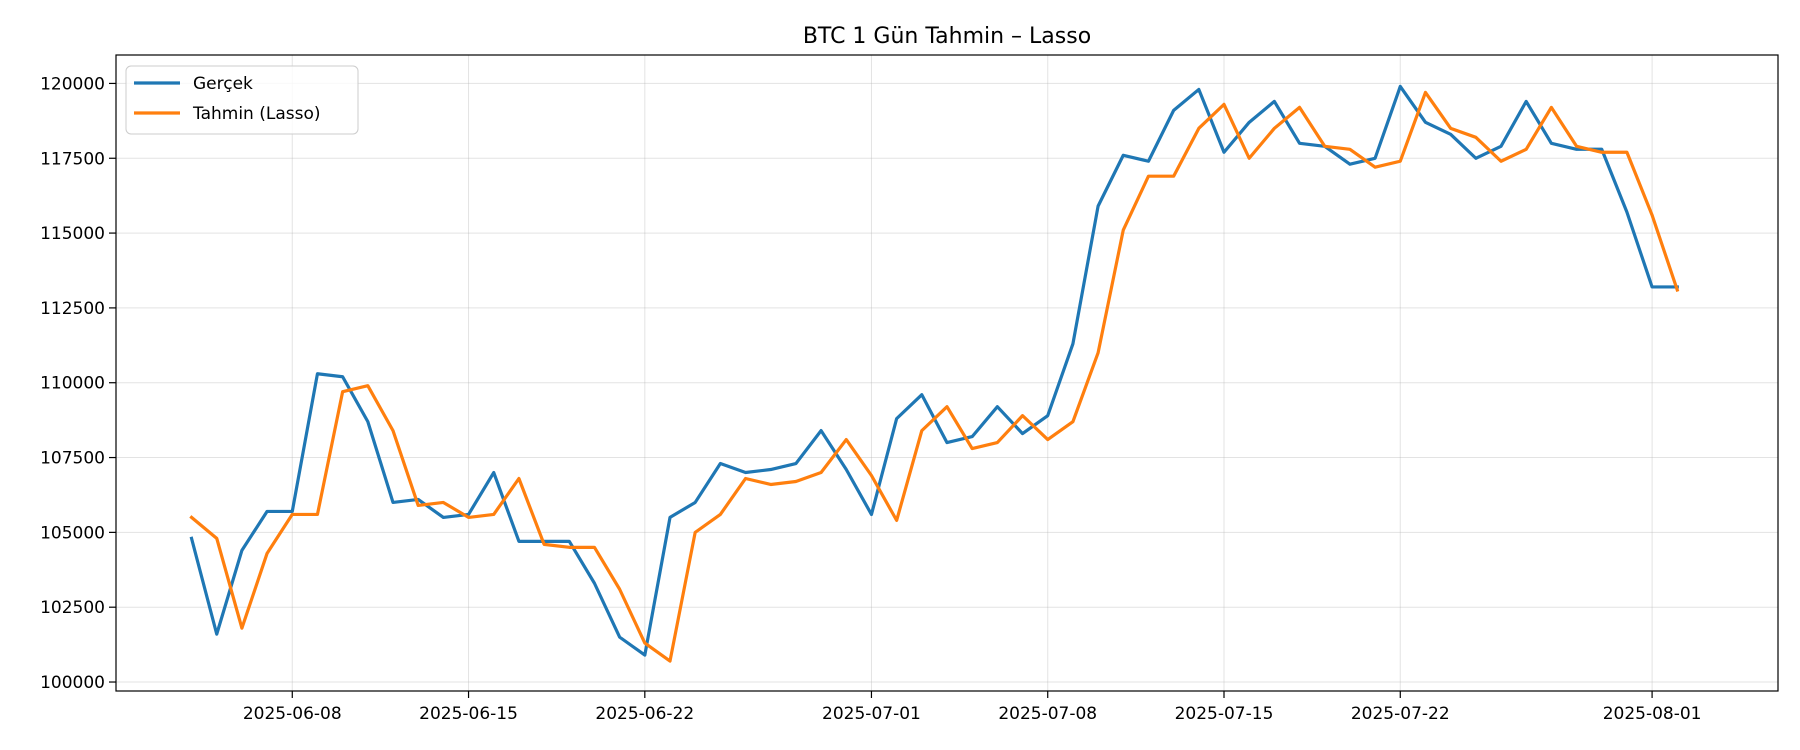 The width and height of the screenshot is (1800, 750). What do you see at coordinates (72, 84) in the screenshot?
I see `y-tick-label: 120000` at bounding box center [72, 84].